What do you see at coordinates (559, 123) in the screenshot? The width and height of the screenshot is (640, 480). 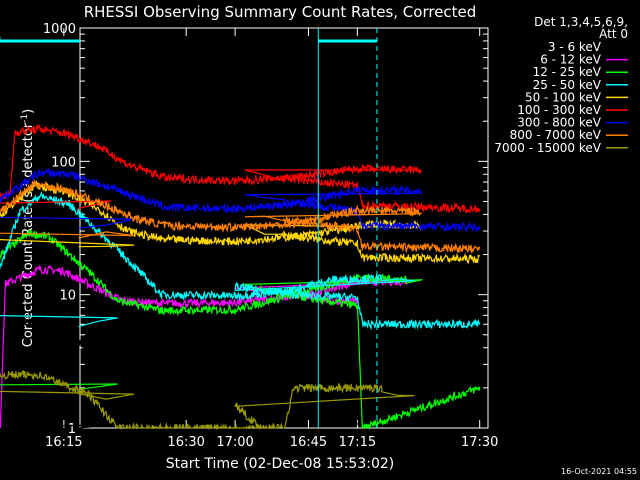 I see `legend-label: 300 - 800 keV` at bounding box center [559, 123].